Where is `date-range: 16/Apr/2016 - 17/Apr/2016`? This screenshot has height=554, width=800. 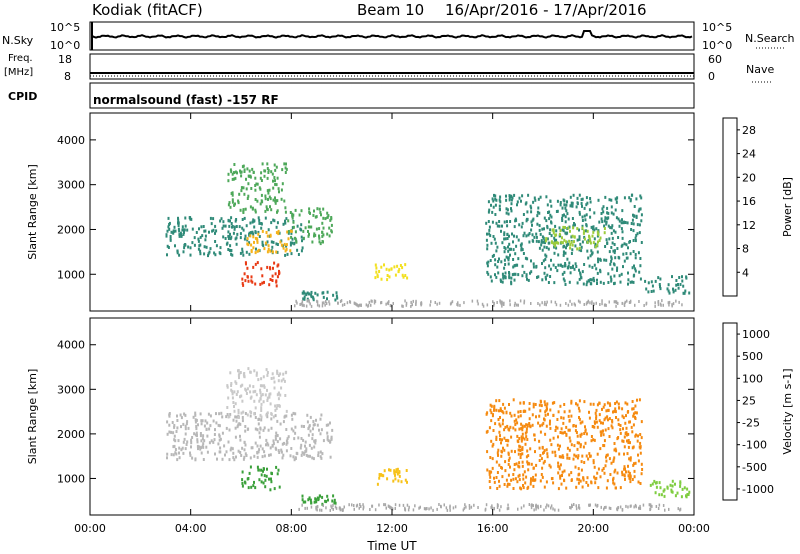 date-range: 16/Apr/2016 - 17/Apr/2016 is located at coordinates (546, 10).